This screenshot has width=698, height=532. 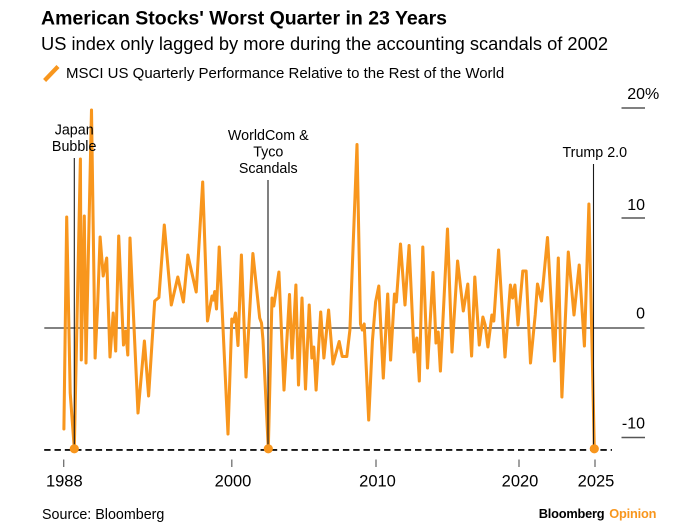 What do you see at coordinates (377, 482) in the screenshot?
I see `svg-text: 2010` at bounding box center [377, 482].